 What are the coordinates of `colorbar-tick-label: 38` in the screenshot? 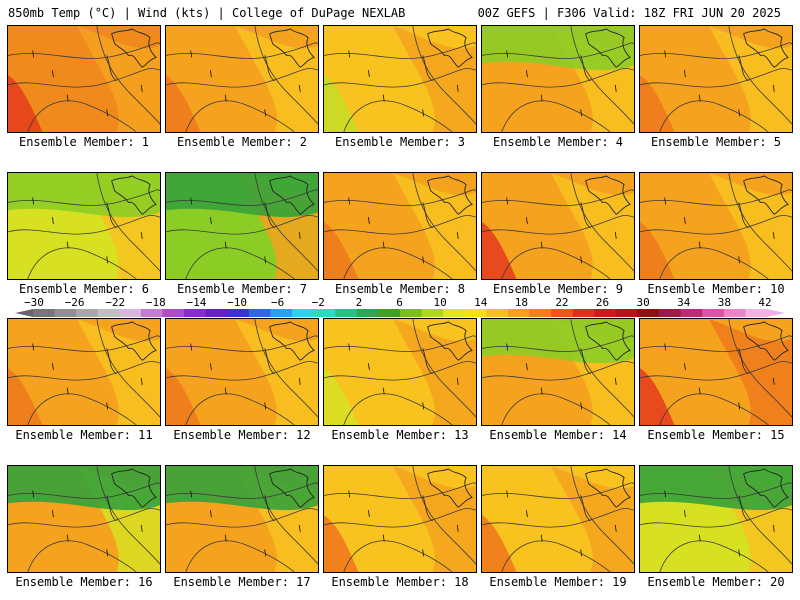 It's located at (724, 302).